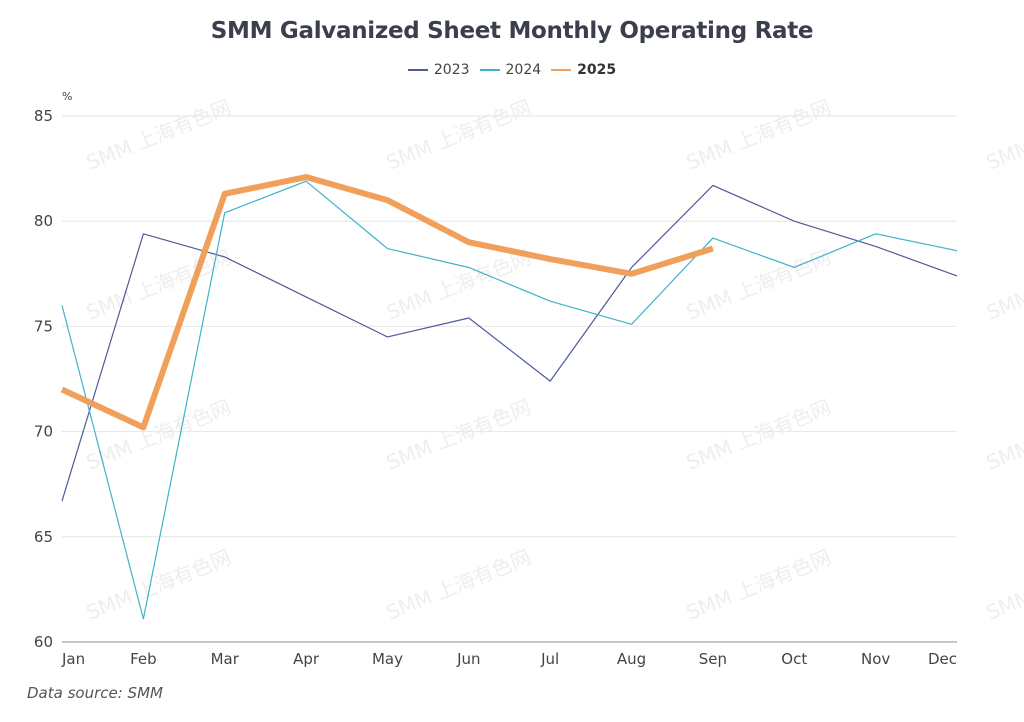 The width and height of the screenshot is (1024, 722). Describe the element at coordinates (468, 659) in the screenshot. I see `x-tick-label: Jun` at that location.